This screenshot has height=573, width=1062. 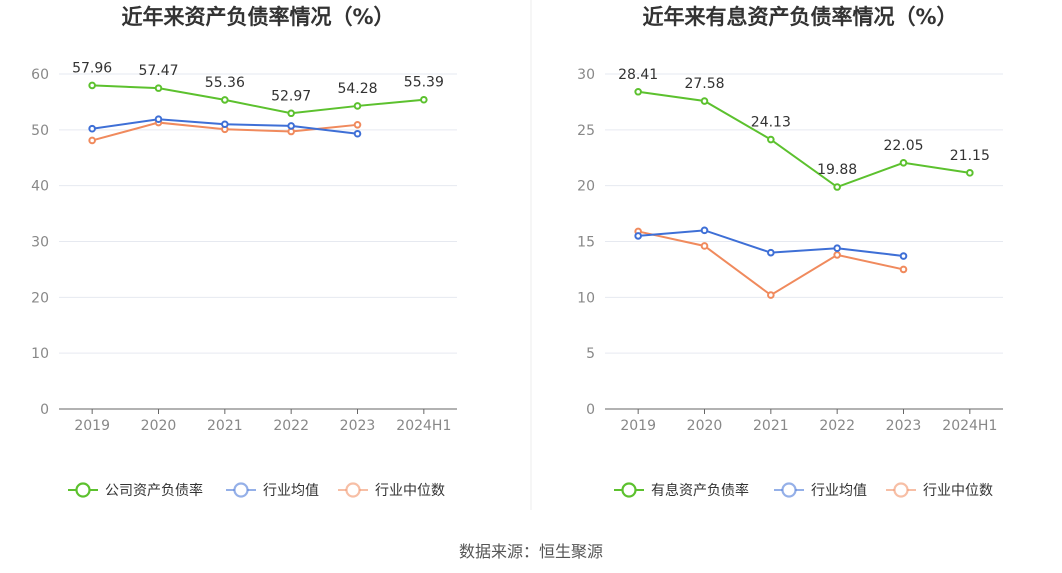 I want to click on y-tick-label: 60, so click(x=40, y=75).